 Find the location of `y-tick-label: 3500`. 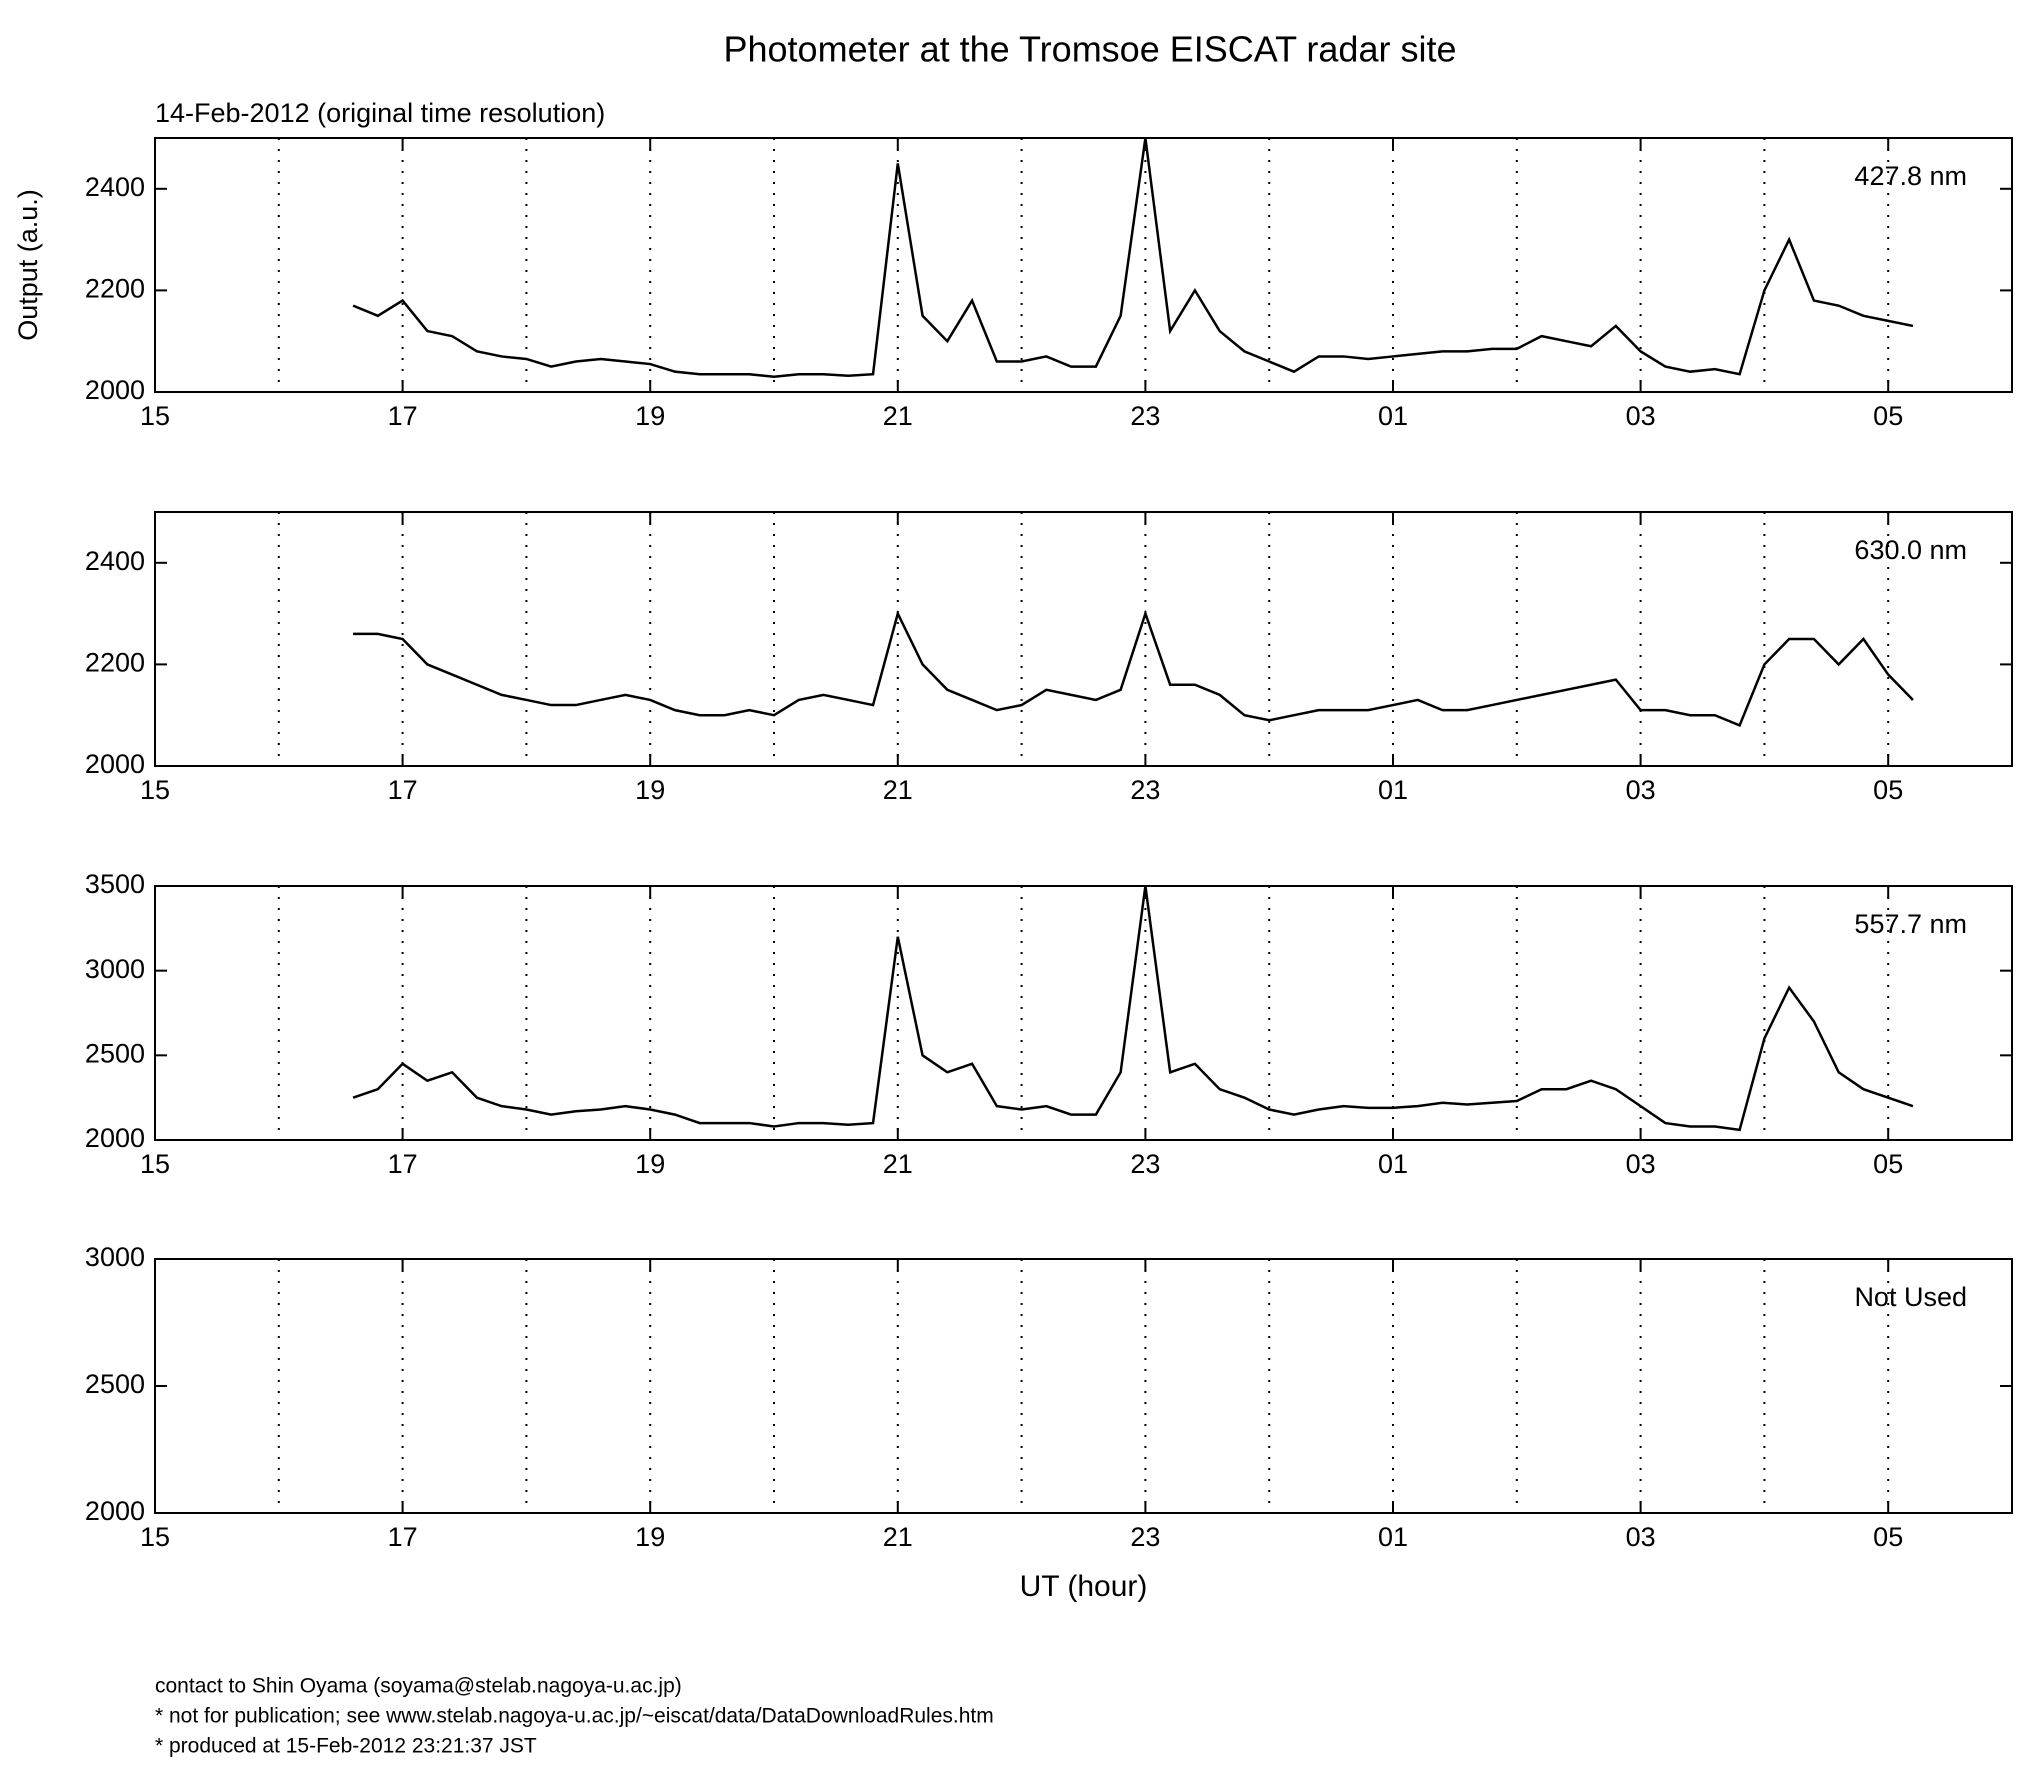

y-tick-label: 3500 is located at coordinates (115, 884).